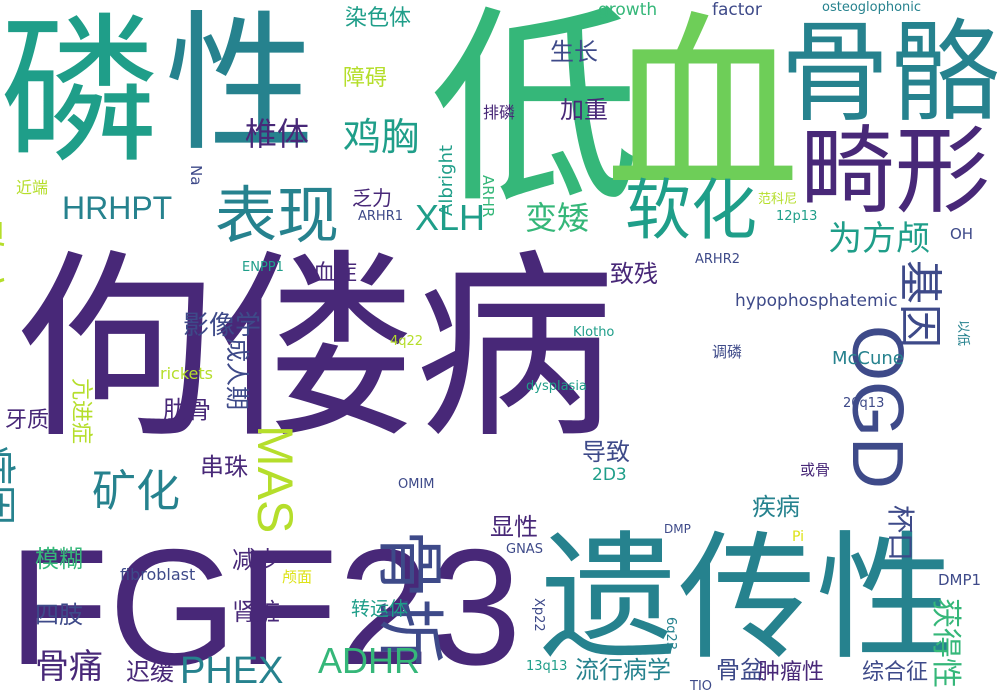 Image resolution: width=1000 pixels, height=700 pixels. Describe the element at coordinates (557, 218) in the screenshot. I see `word-变矮: 变矮` at that location.